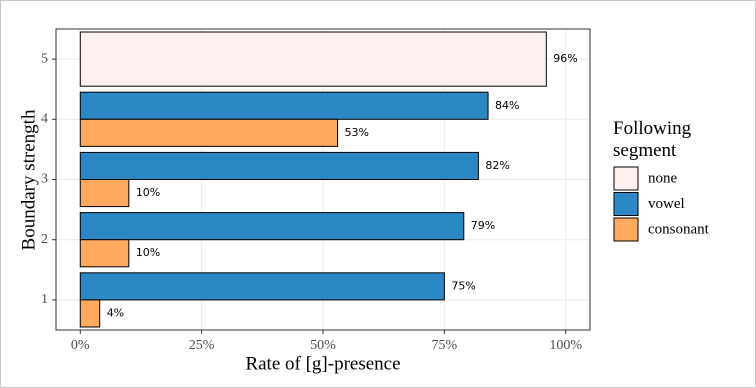 The width and height of the screenshot is (756, 388). I want to click on legend-label: vowel, so click(666, 204).